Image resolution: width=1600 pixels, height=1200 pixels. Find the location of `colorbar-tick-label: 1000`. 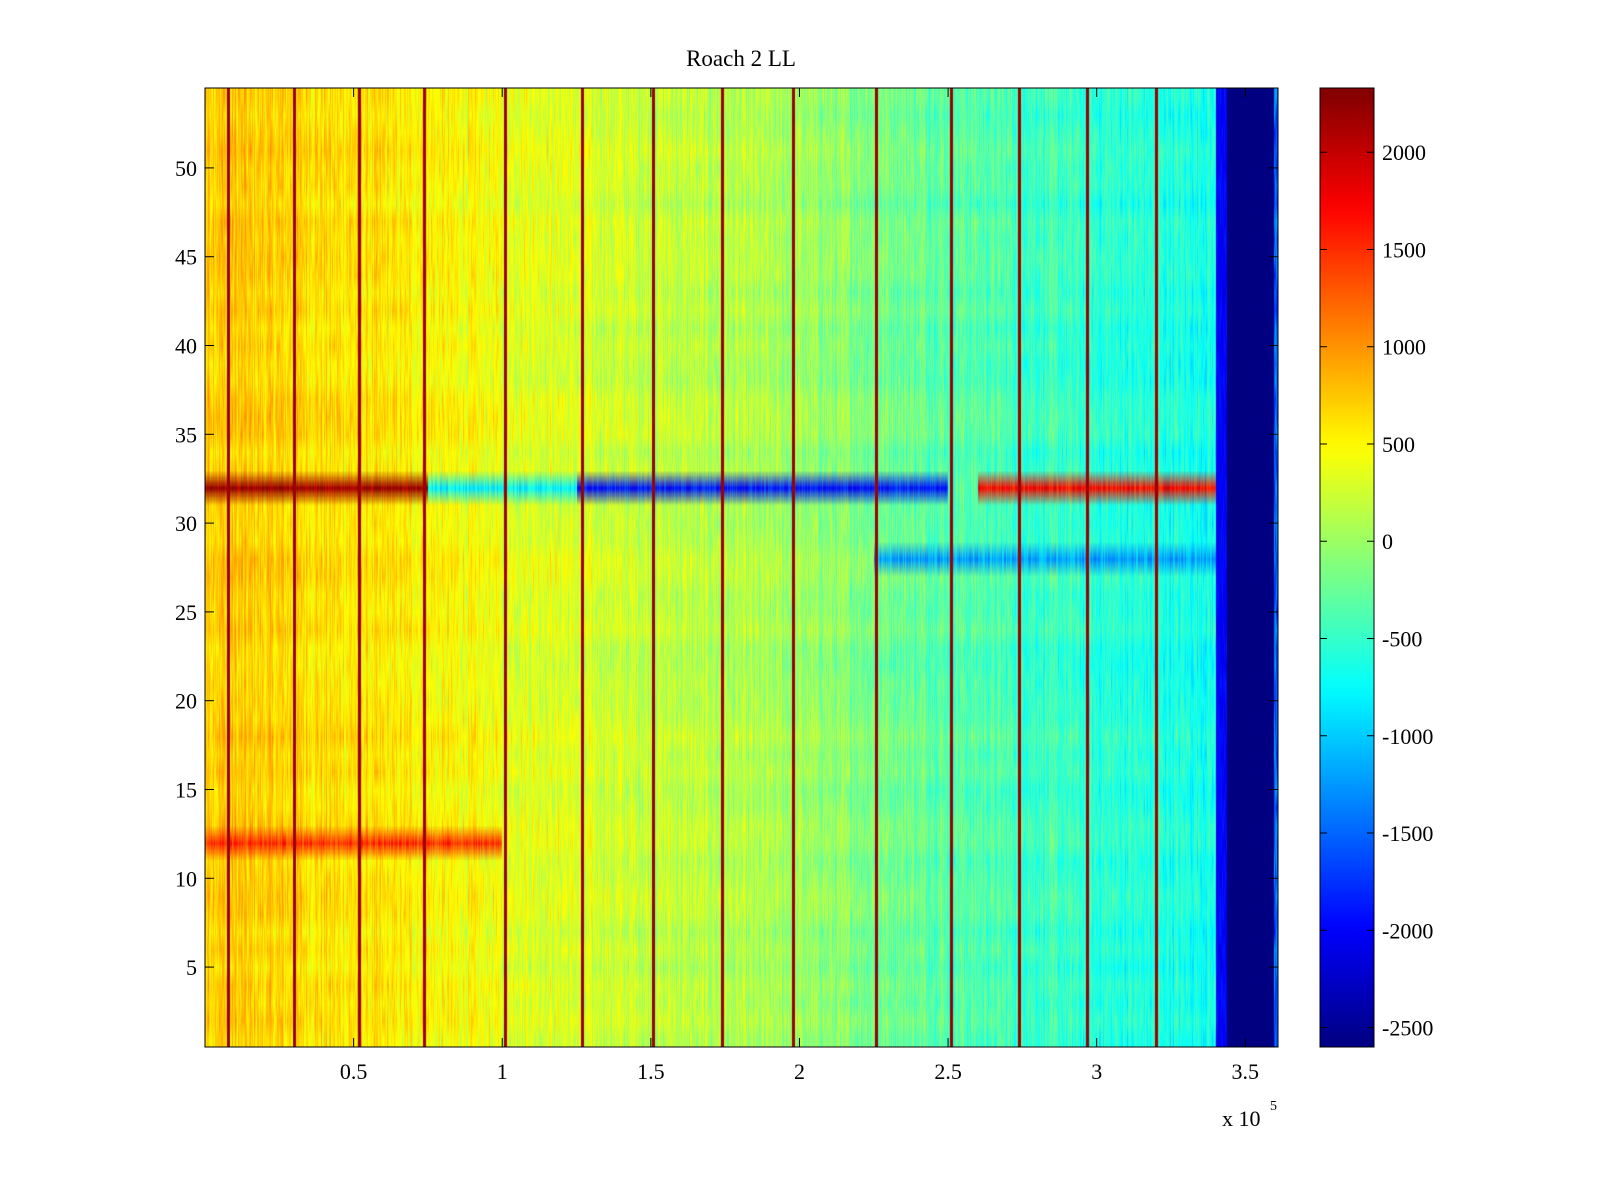

colorbar-tick-label: 1000 is located at coordinates (1404, 347).